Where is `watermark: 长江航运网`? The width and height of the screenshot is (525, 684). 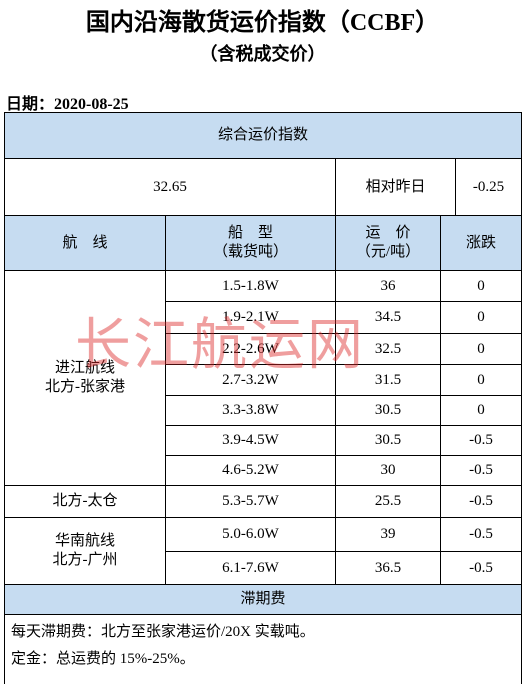 watermark: 长江航运网 is located at coordinates (220, 346).